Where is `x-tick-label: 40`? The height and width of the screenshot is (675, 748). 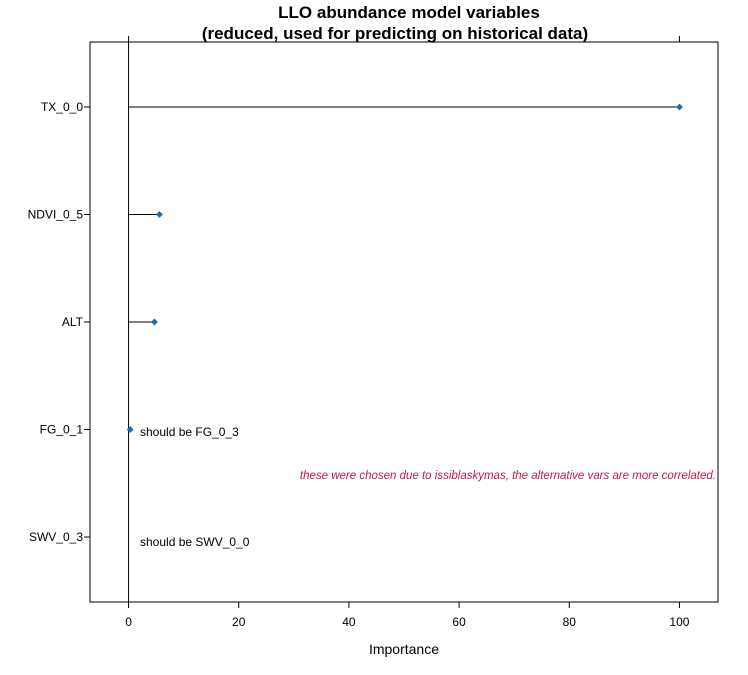 x-tick-label: 40 is located at coordinates (349, 622).